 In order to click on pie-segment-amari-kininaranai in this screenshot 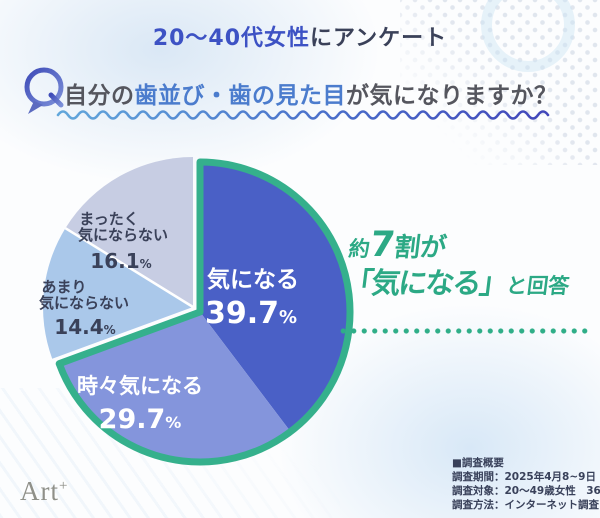, I will do `click(118, 293)`.